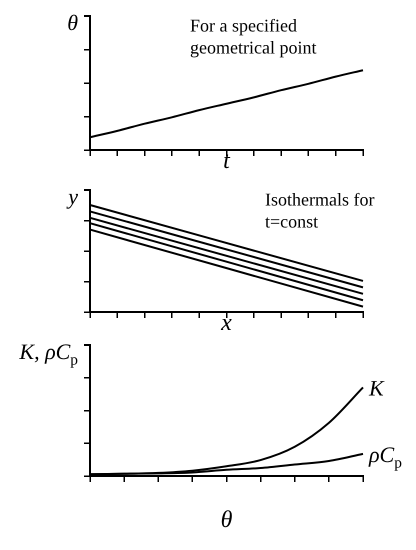 The width and height of the screenshot is (416, 550). I want to click on y-axis-title: y, so click(72, 196).